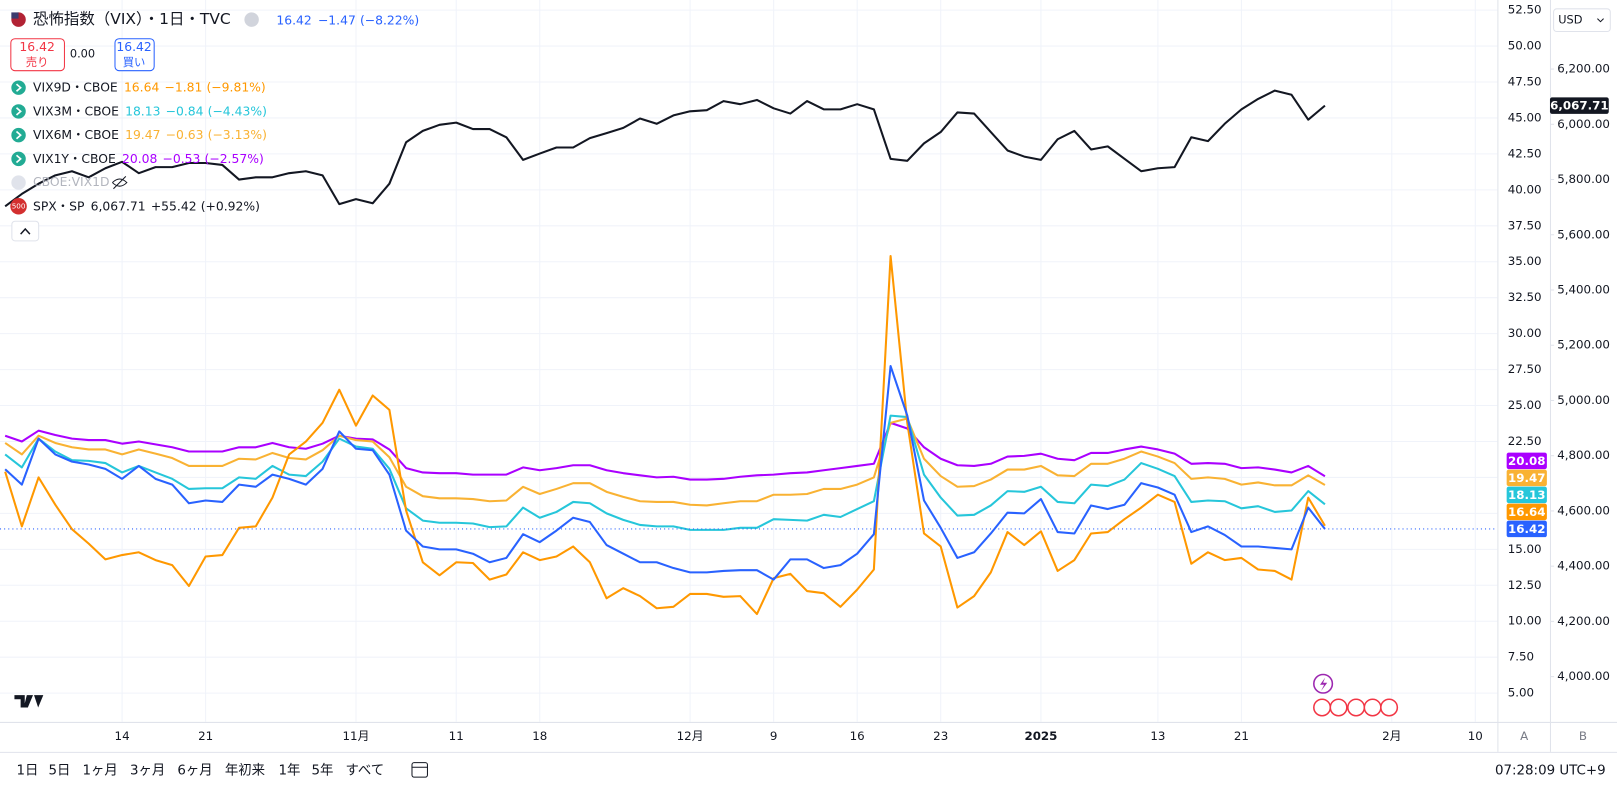 This screenshot has height=790, width=1617. I want to click on legend-change-pct: (−4.43%), so click(237, 111).